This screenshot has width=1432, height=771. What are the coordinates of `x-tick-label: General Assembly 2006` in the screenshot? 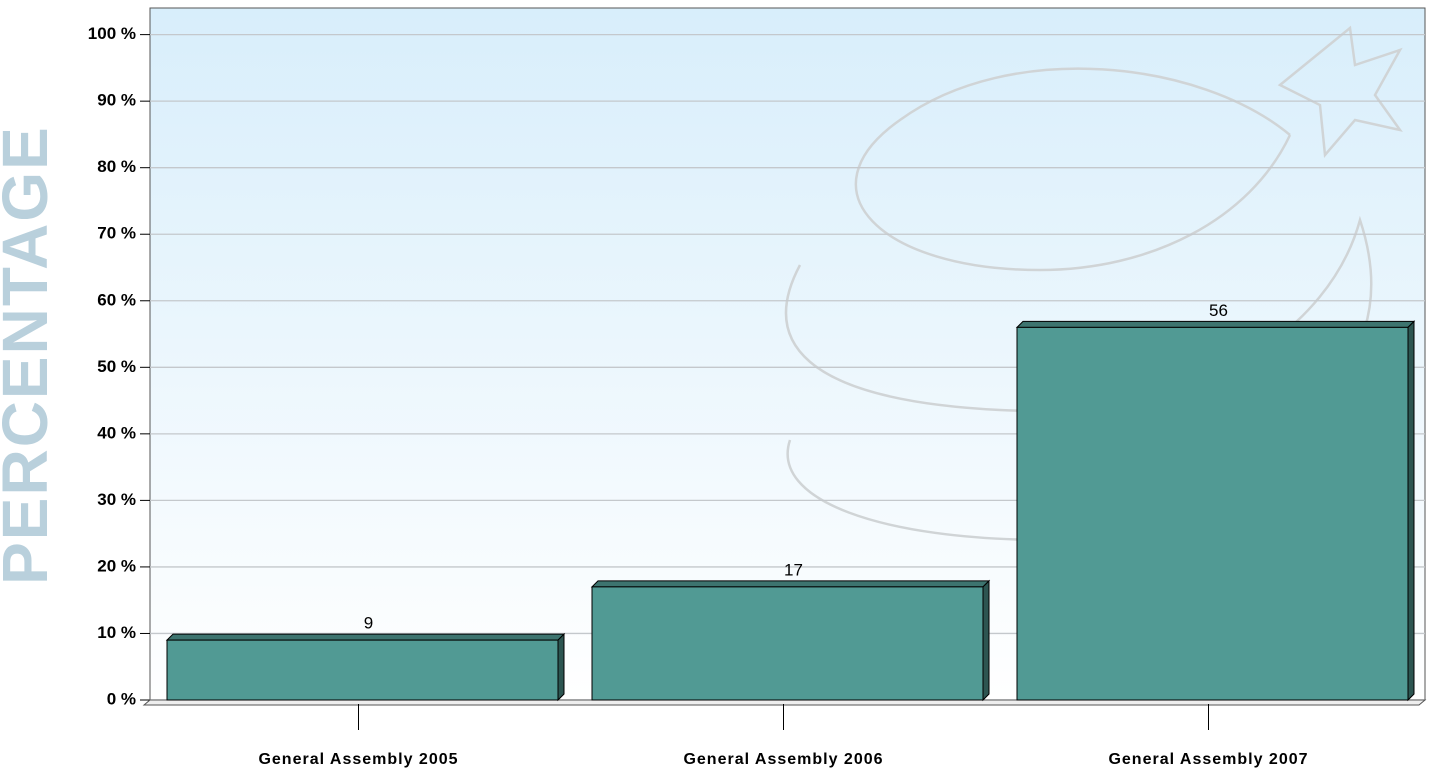 It's located at (783, 759).